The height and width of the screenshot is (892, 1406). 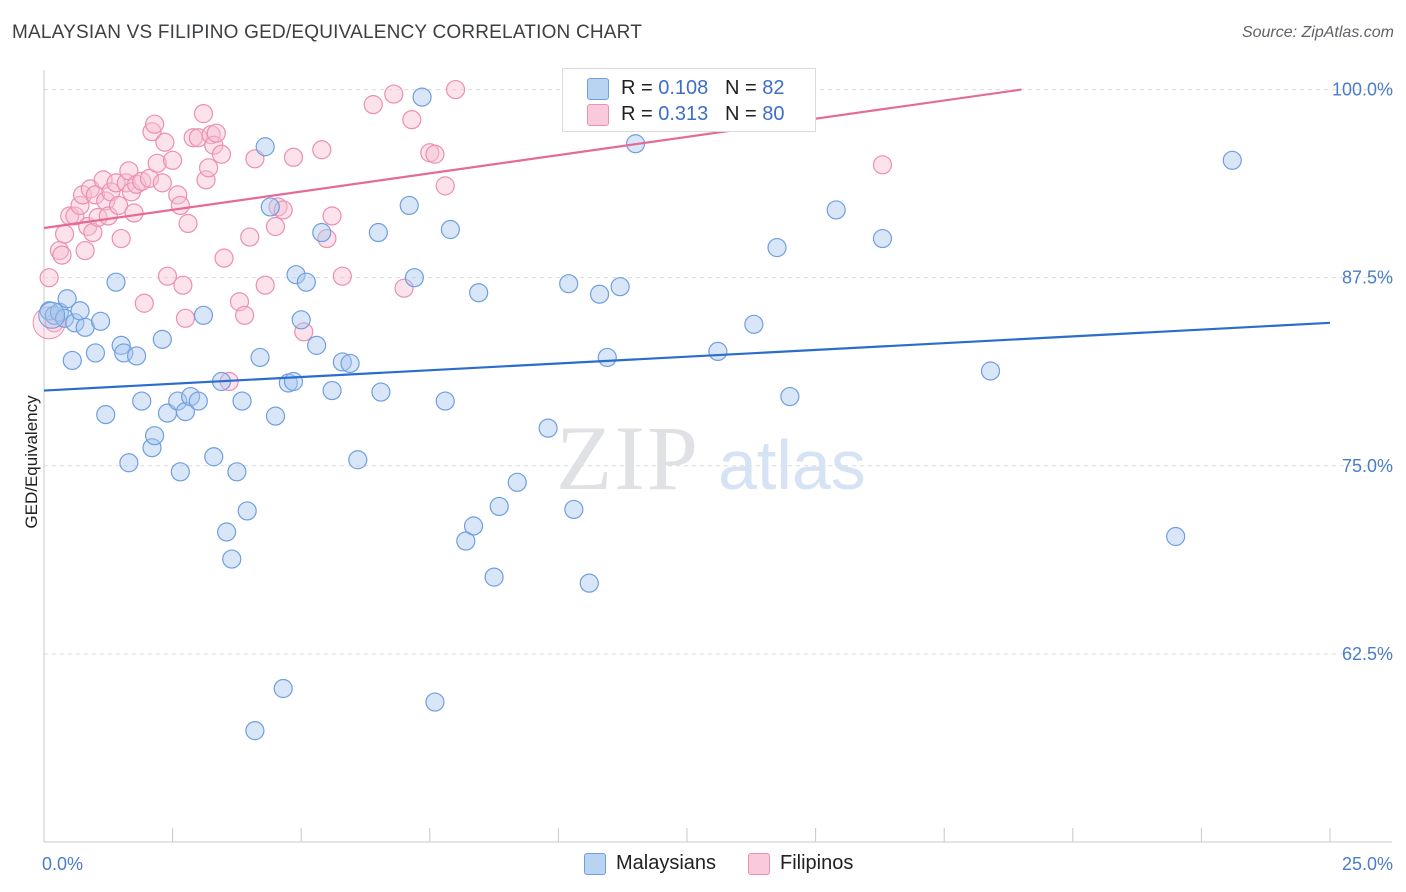 I want to click on malaysians-trend-line, so click(x=687, y=356).